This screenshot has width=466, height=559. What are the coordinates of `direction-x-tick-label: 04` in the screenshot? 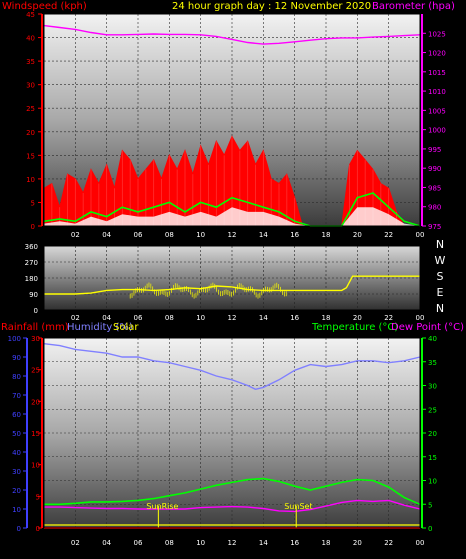 It's located at (106, 318).